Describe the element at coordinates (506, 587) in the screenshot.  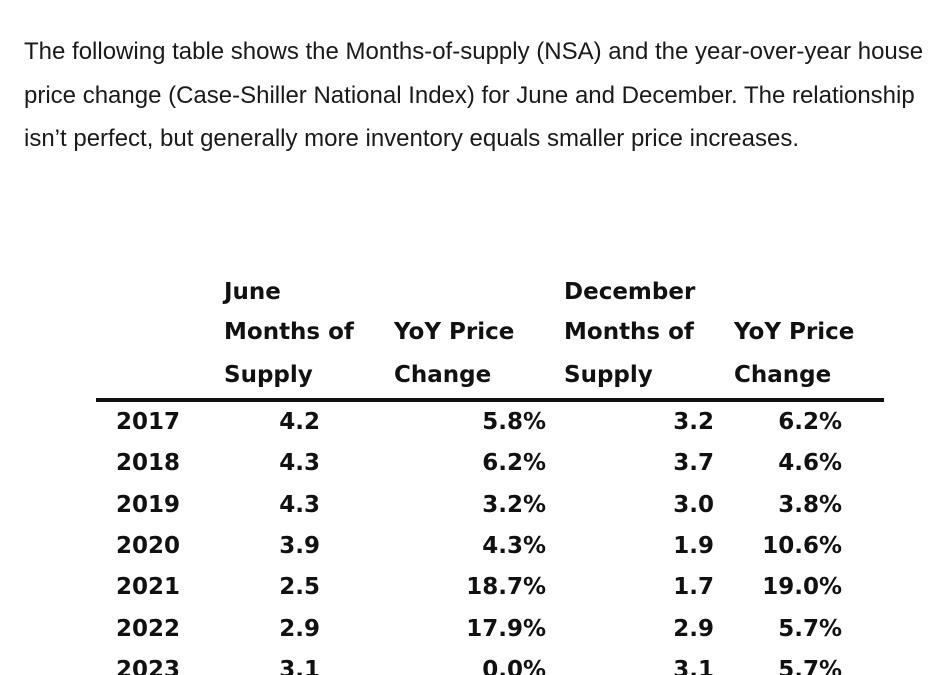
I see `june-price-cell: 18.7%` at that location.